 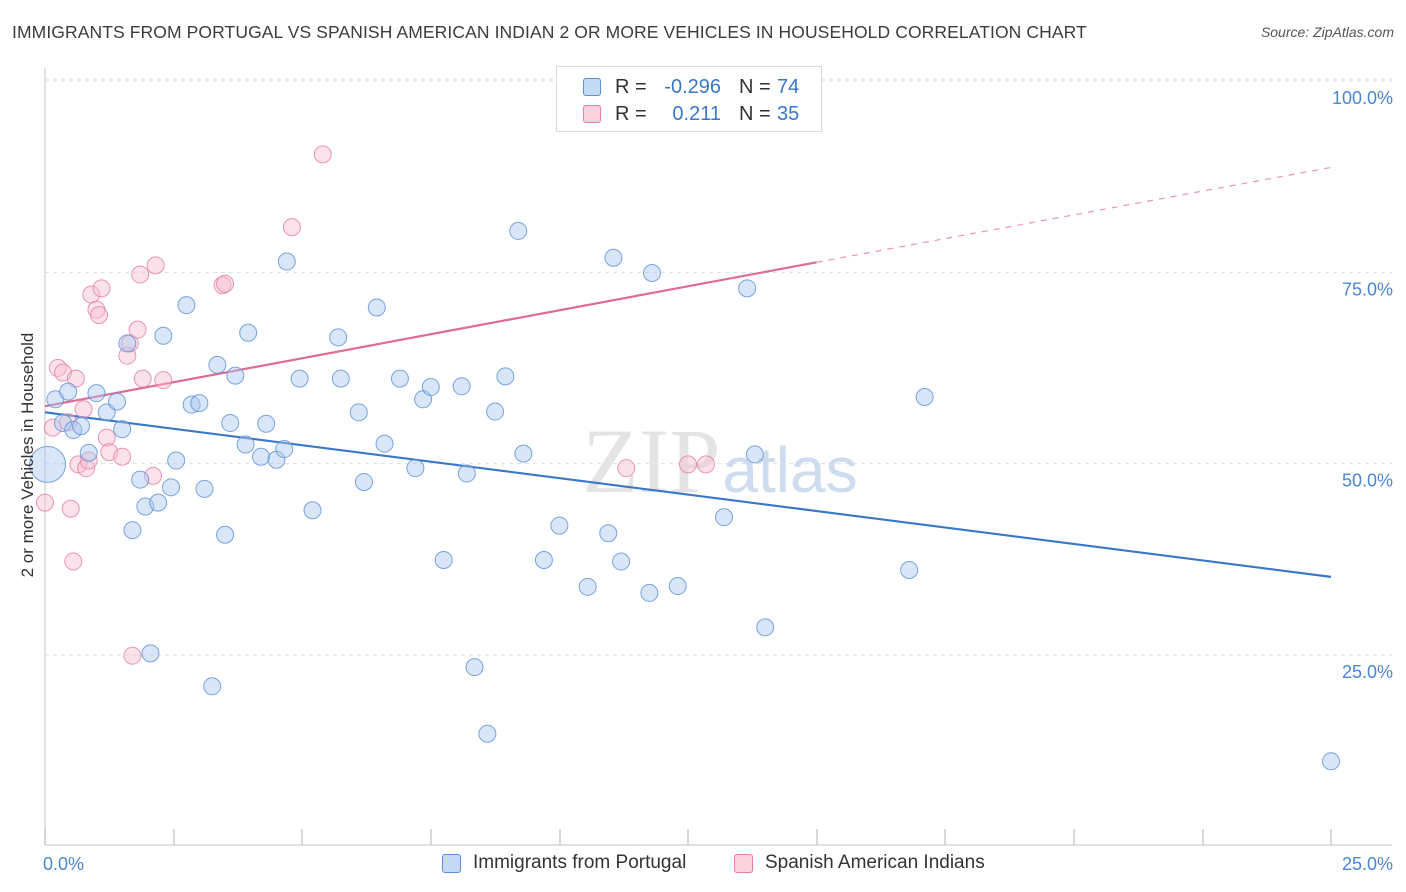 What do you see at coordinates (451, 863) in the screenshot?
I see `series-swatch-portugal` at bounding box center [451, 863].